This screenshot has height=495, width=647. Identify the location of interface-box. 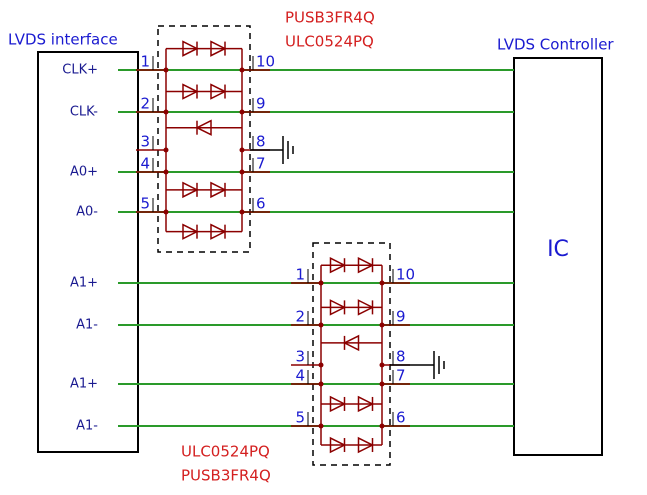
(88, 252).